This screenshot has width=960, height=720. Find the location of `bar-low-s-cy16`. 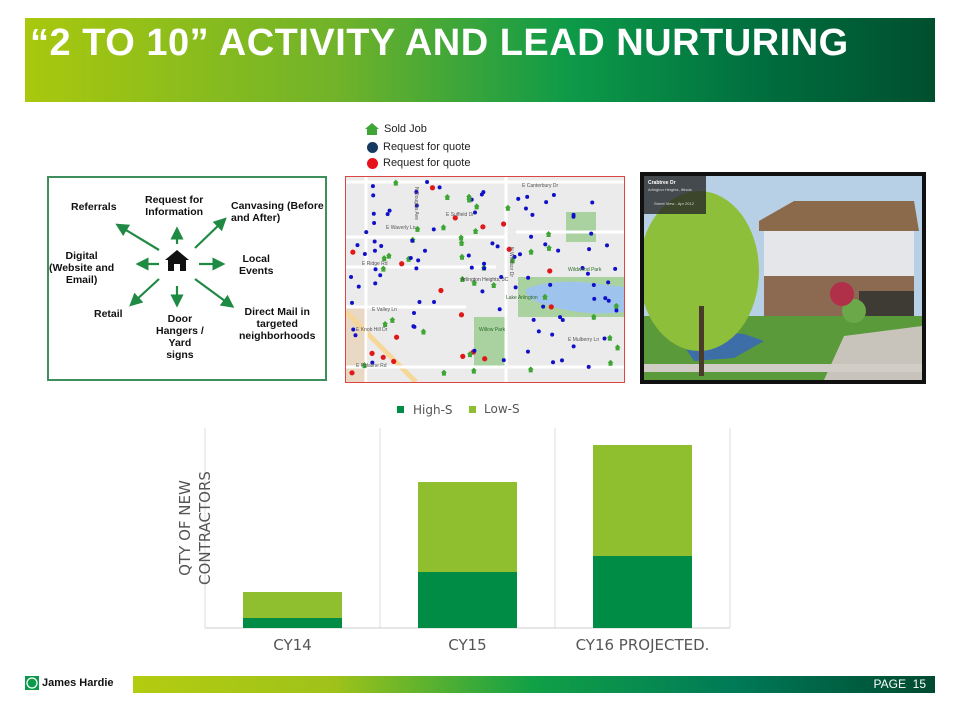

bar-low-s-cy16 is located at coordinates (642, 500).